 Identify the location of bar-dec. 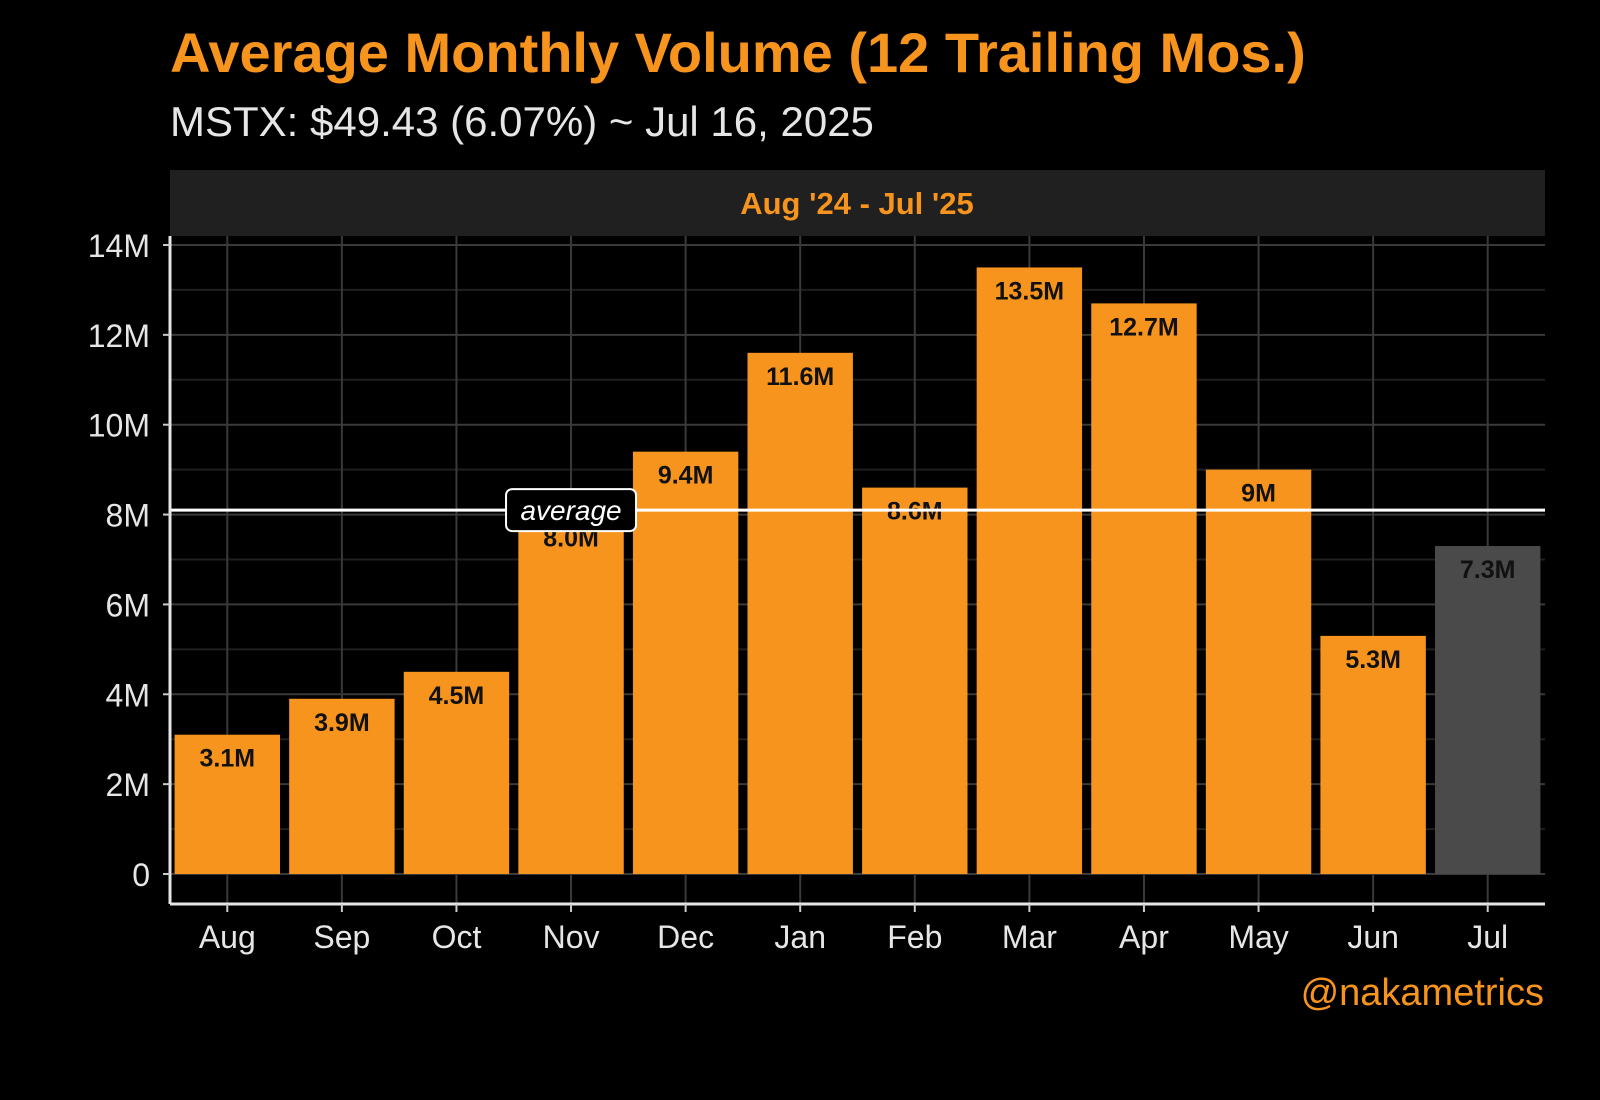
(685, 662).